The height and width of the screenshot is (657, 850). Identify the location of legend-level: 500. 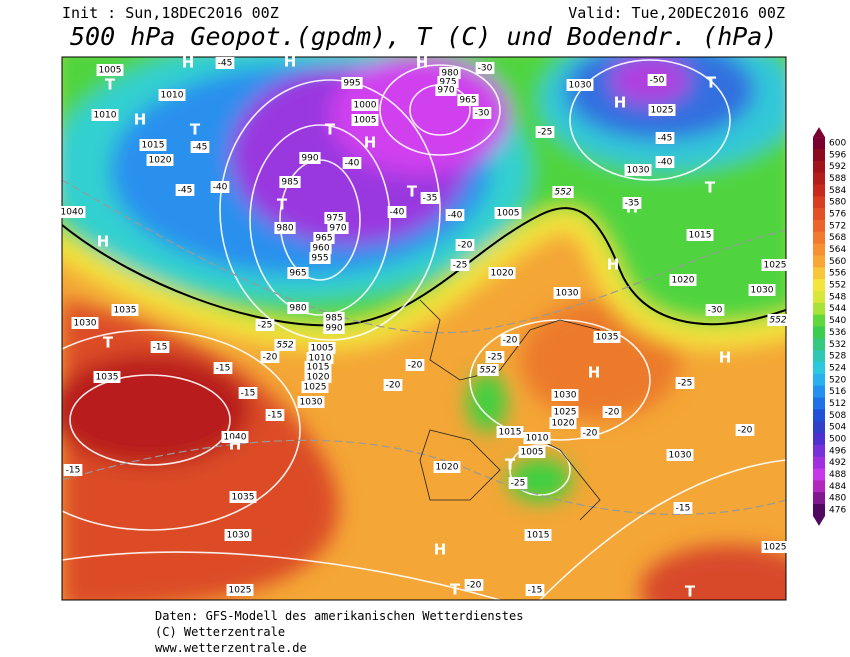
(837, 439).